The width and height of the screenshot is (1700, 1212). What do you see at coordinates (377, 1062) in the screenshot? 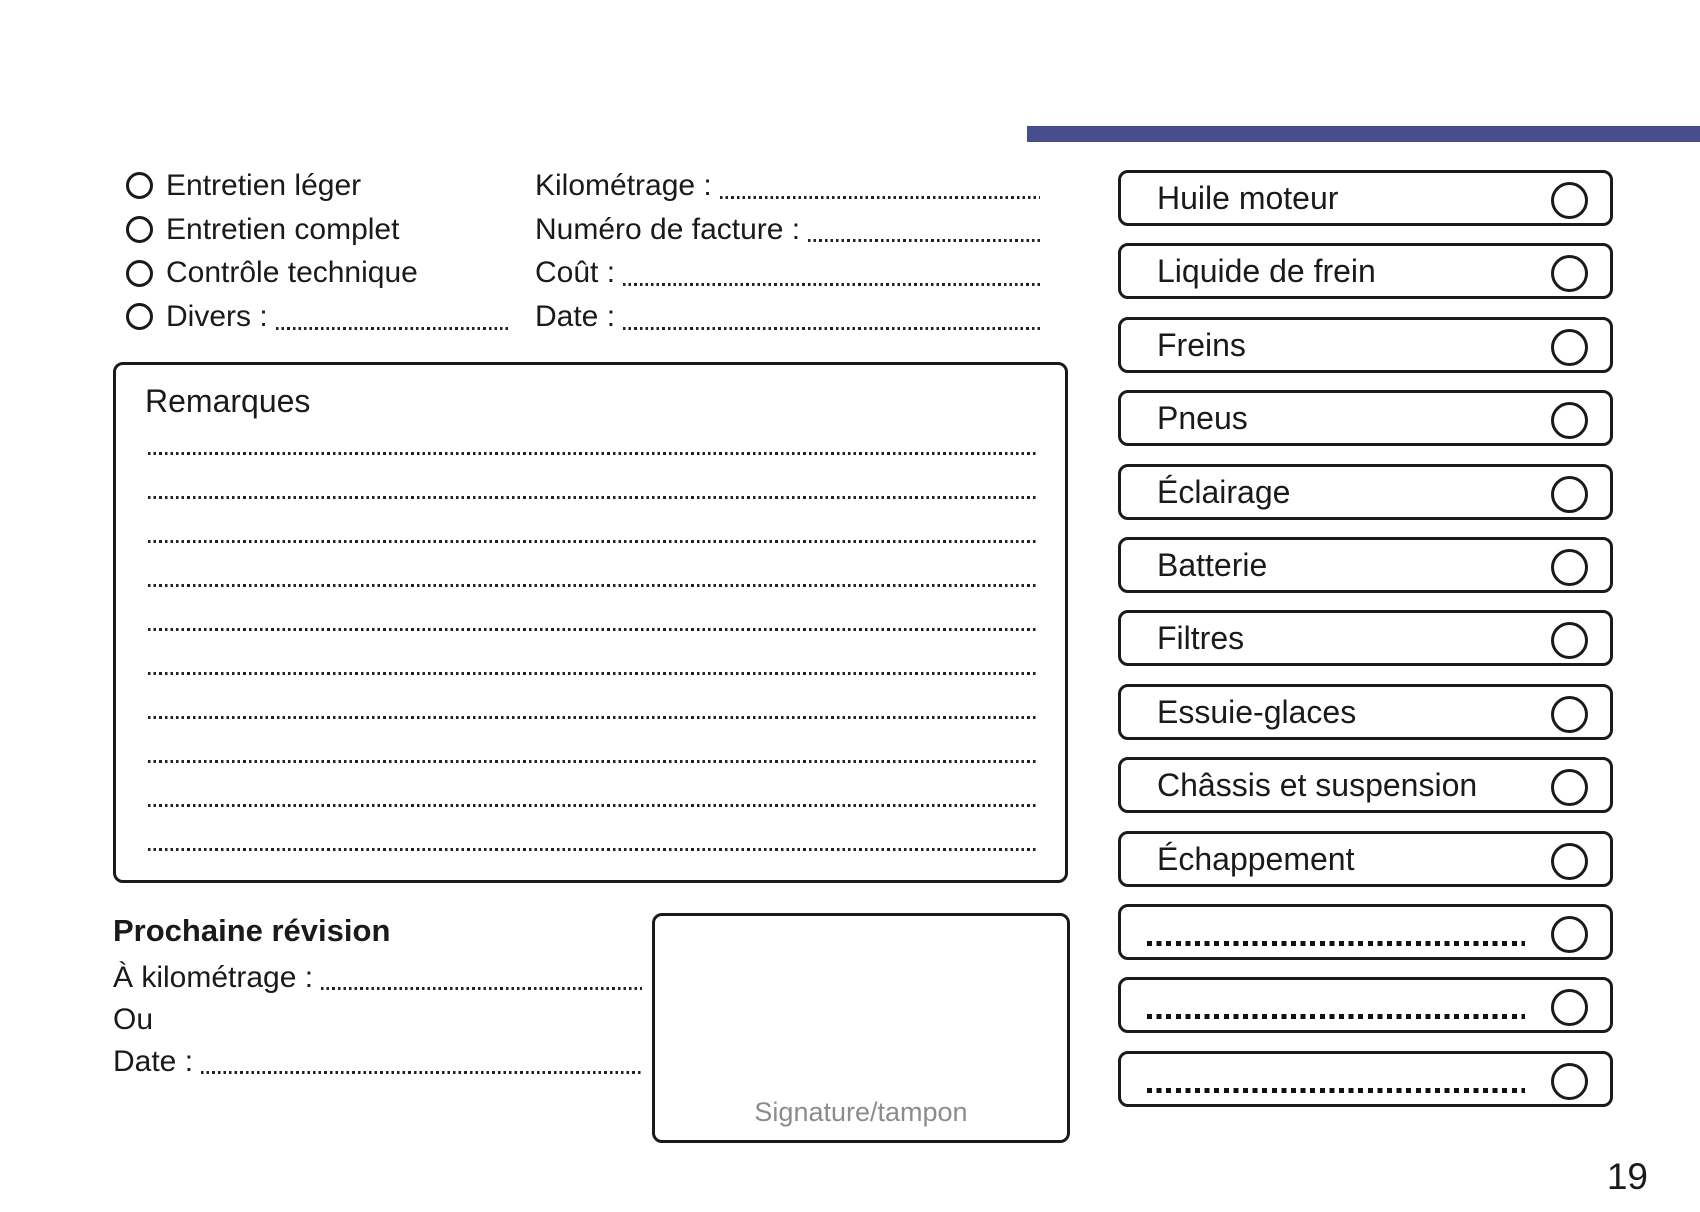
I see `next-service-row: Date :` at bounding box center [377, 1062].